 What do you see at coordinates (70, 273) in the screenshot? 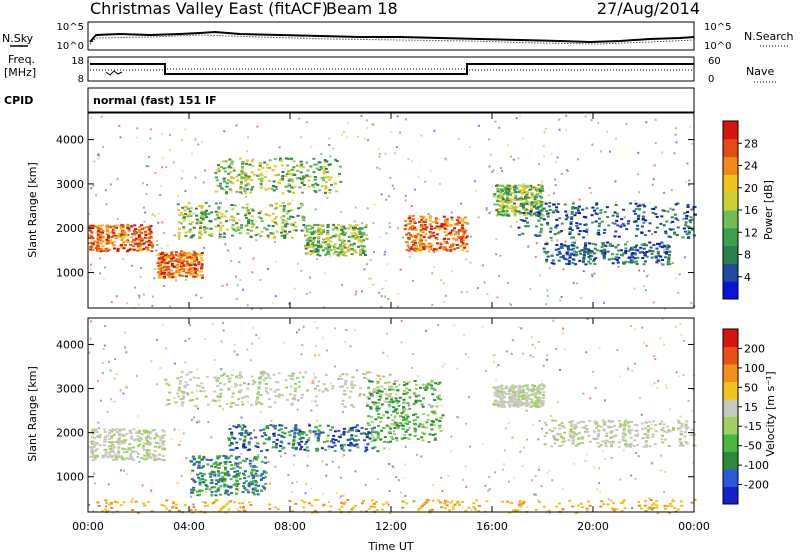
I see `power-ytick-label: 1000` at bounding box center [70, 273].